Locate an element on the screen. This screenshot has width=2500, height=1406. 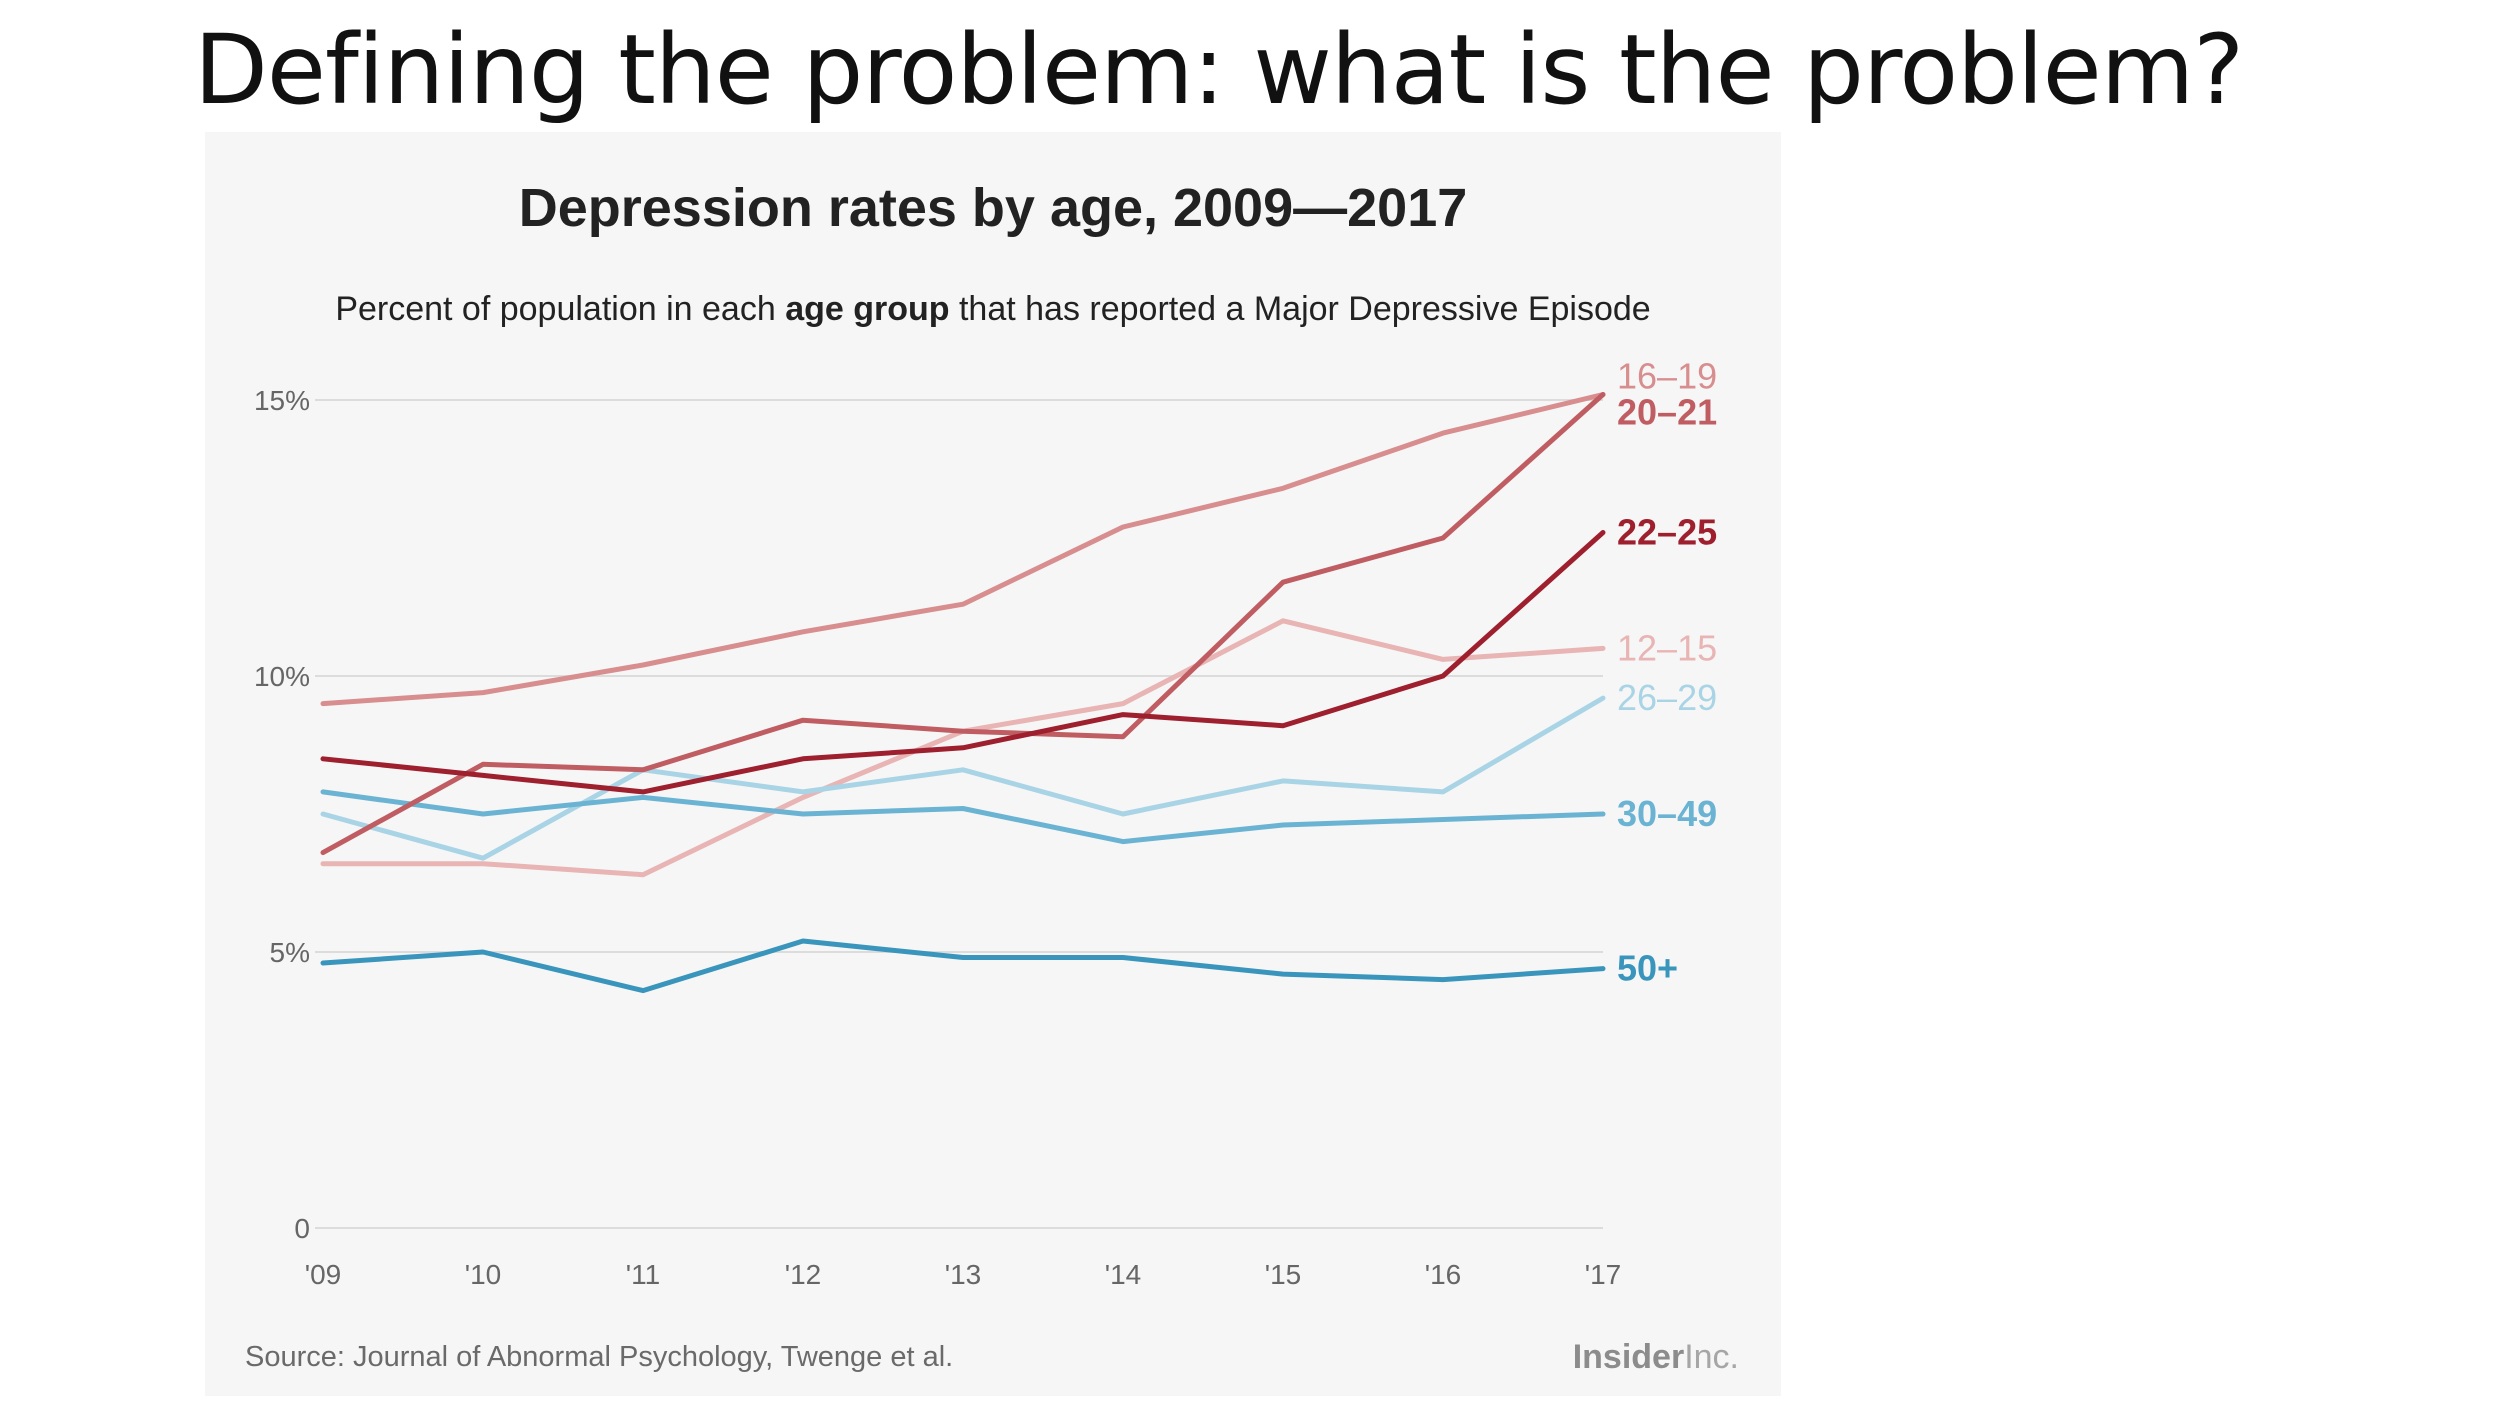
y-tick-label: 10% is located at coordinates (282, 676).